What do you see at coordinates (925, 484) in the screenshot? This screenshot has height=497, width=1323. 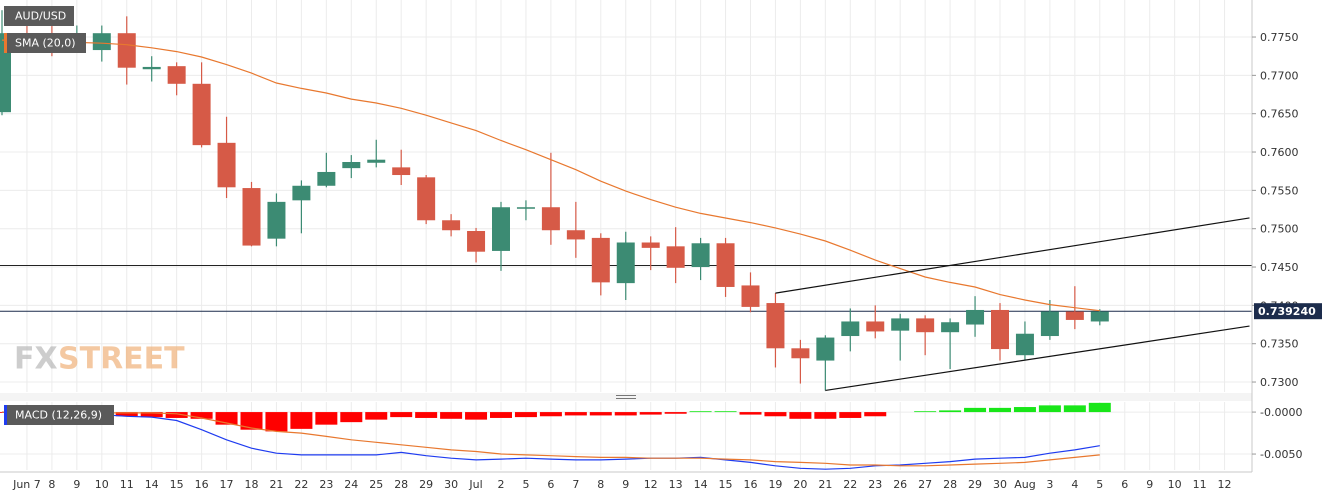 I see `x-tick-label: 27` at bounding box center [925, 484].